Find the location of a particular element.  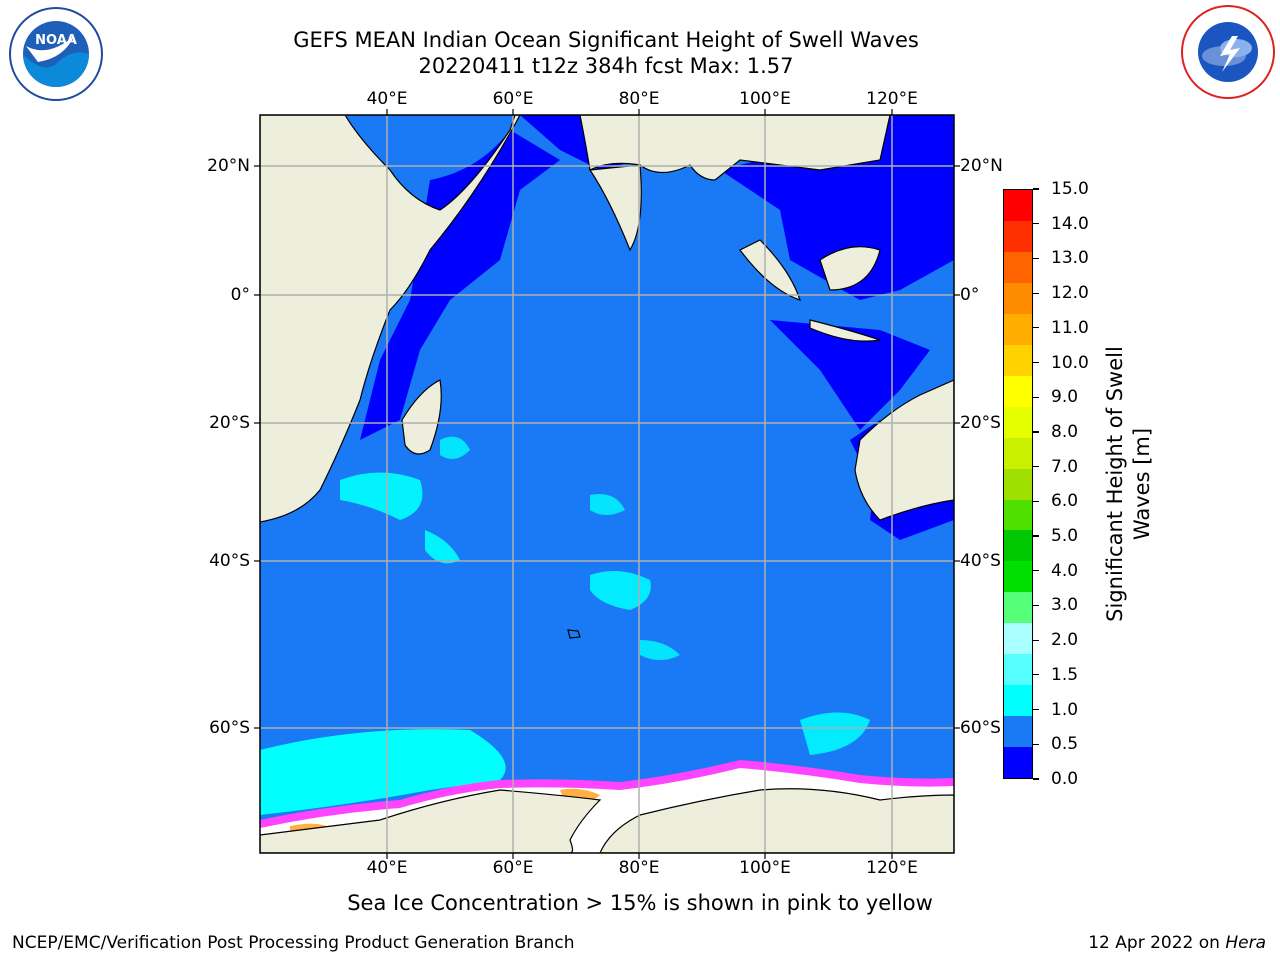

kerguelen-island is located at coordinates (574, 634).